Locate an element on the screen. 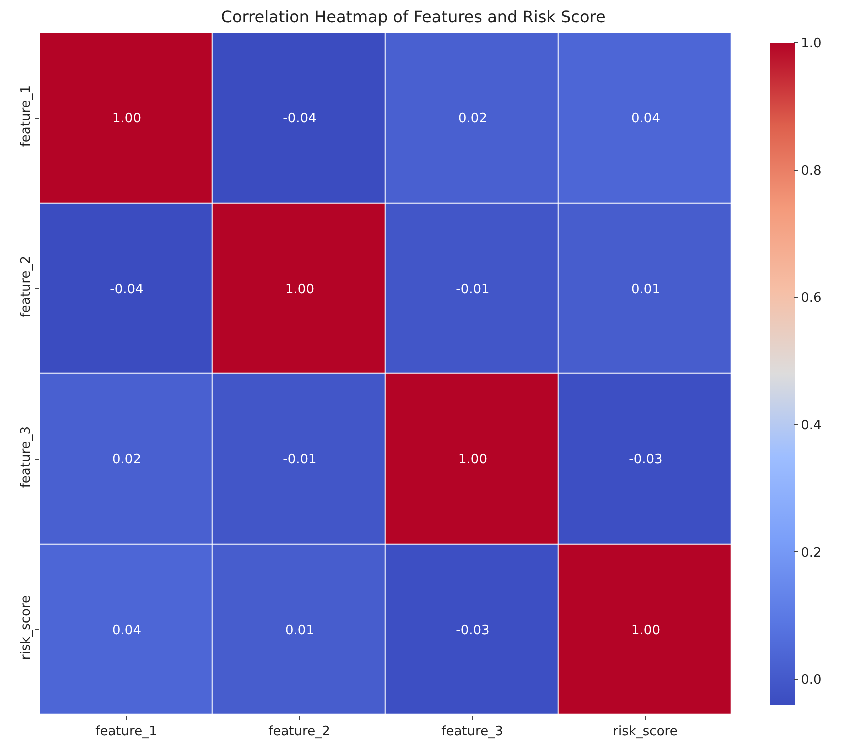 The width and height of the screenshot is (844, 752). x-tick-label: risk_score is located at coordinates (645, 732).